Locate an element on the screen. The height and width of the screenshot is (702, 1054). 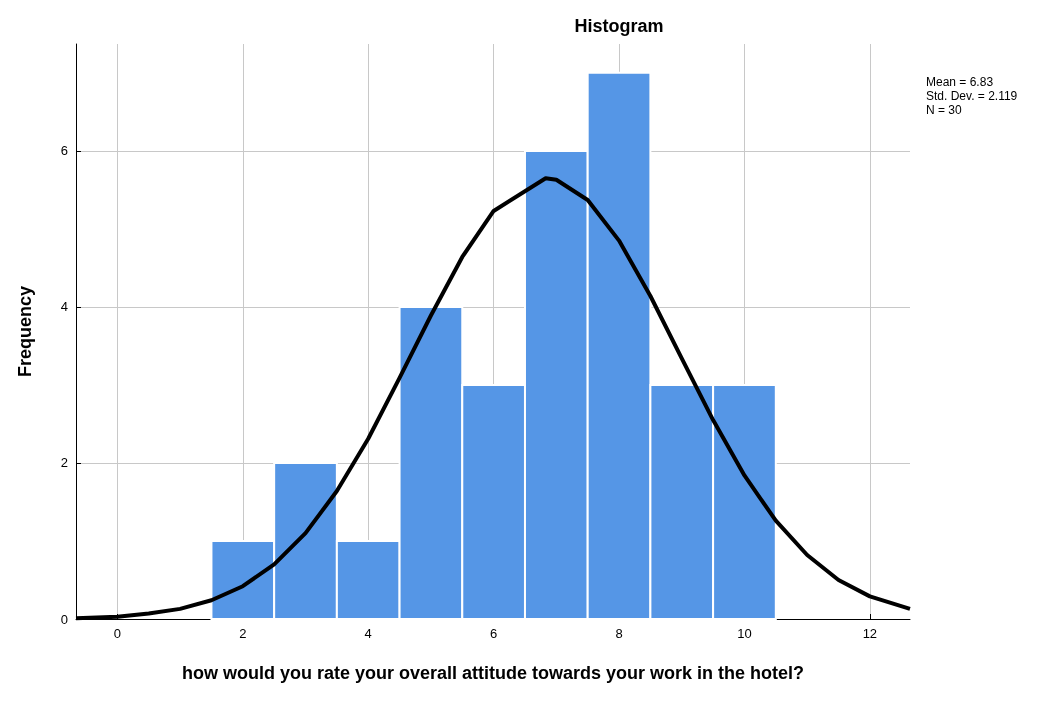
y-tick-label: 4 is located at coordinates (64, 307).